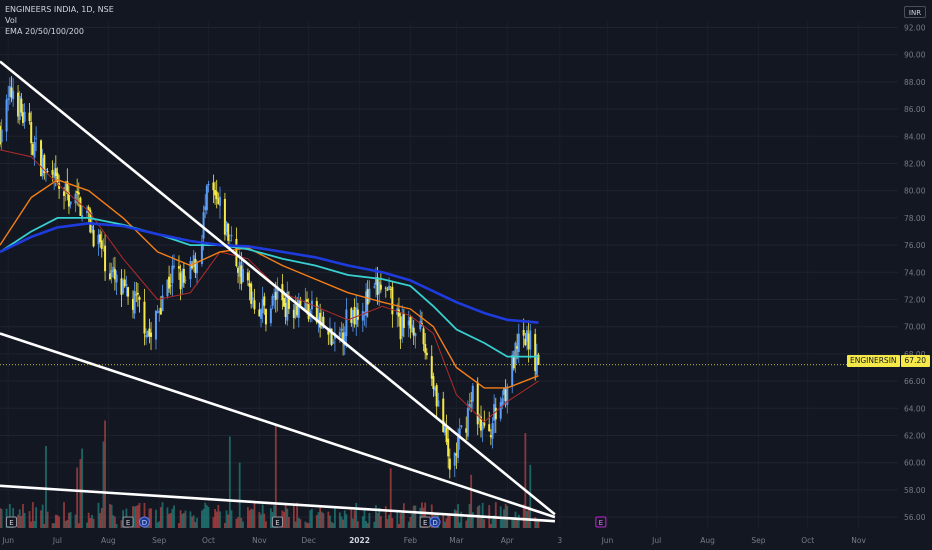 This screenshot has width=932, height=550. Describe the element at coordinates (915, 408) in the screenshot. I see `y-tick-label: 64.00` at that location.